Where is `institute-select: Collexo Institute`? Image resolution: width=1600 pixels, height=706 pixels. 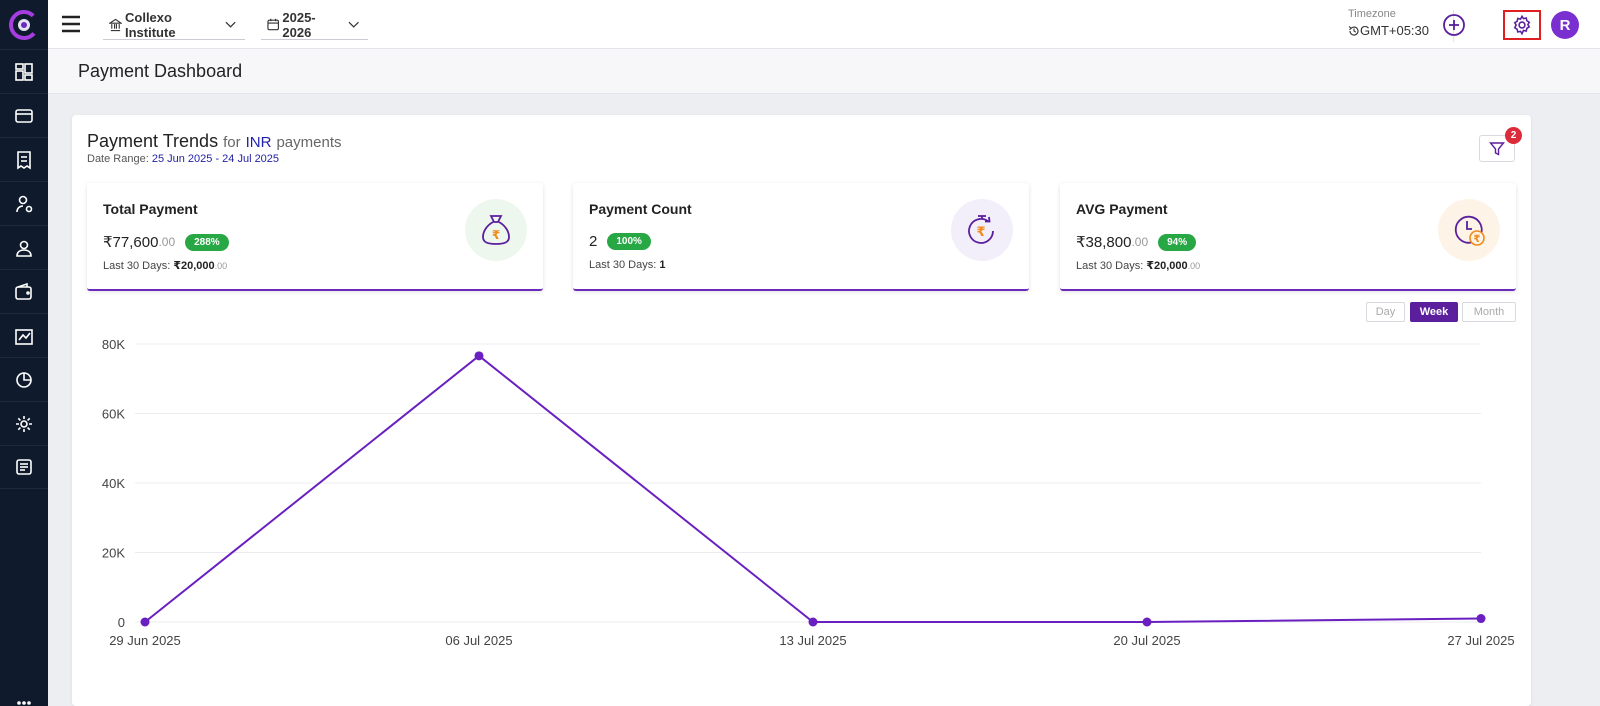
institute-select: Collexo Institute is located at coordinates (174, 25).